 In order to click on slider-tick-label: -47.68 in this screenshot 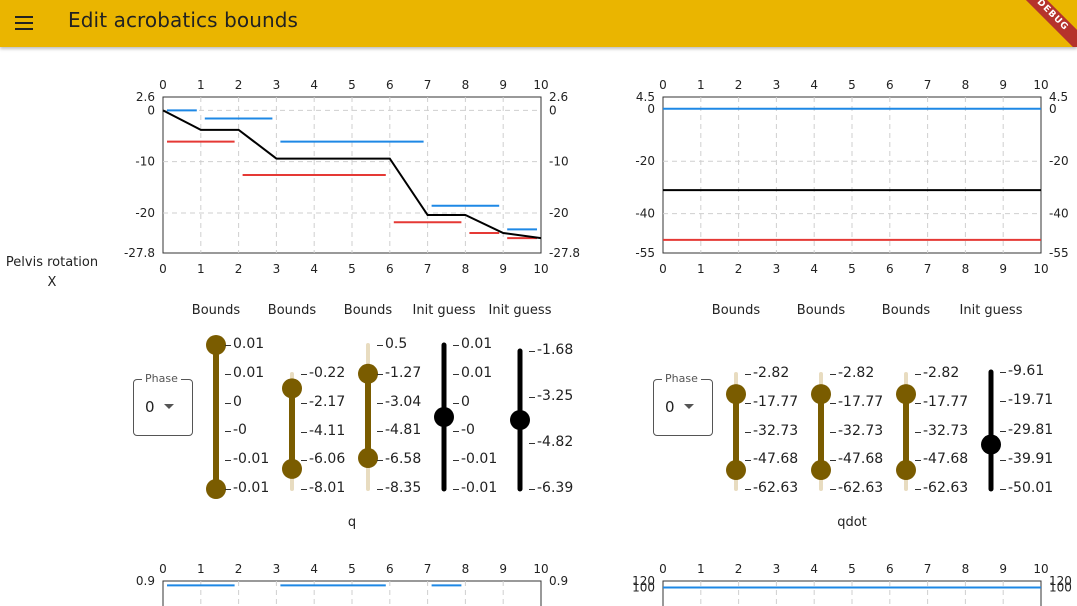, I will do `click(946, 459)`.